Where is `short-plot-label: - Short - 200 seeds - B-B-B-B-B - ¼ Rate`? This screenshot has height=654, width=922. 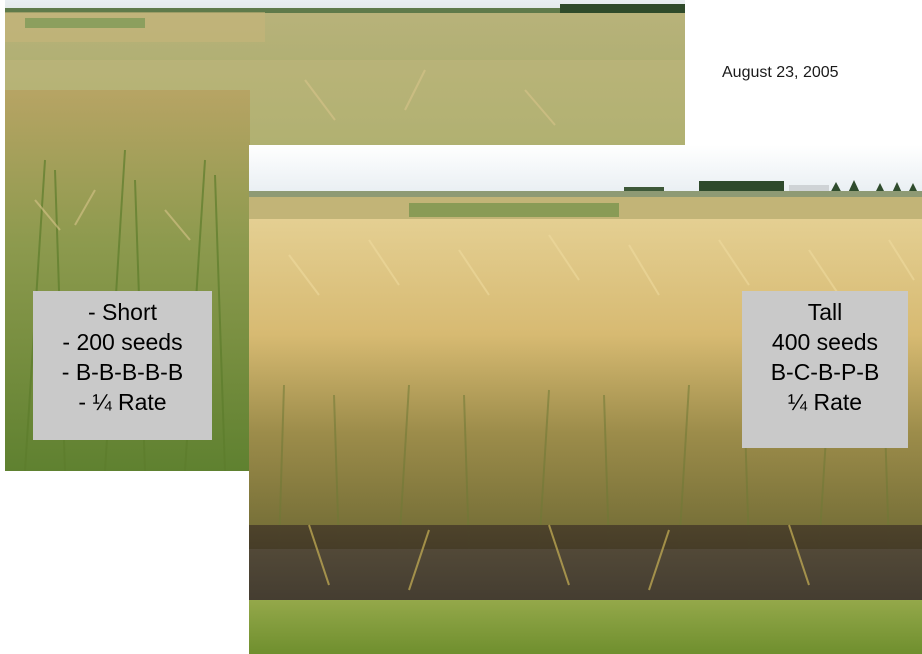 short-plot-label: - Short - 200 seeds - B-B-B-B-B - ¼ Rate is located at coordinates (122, 365).